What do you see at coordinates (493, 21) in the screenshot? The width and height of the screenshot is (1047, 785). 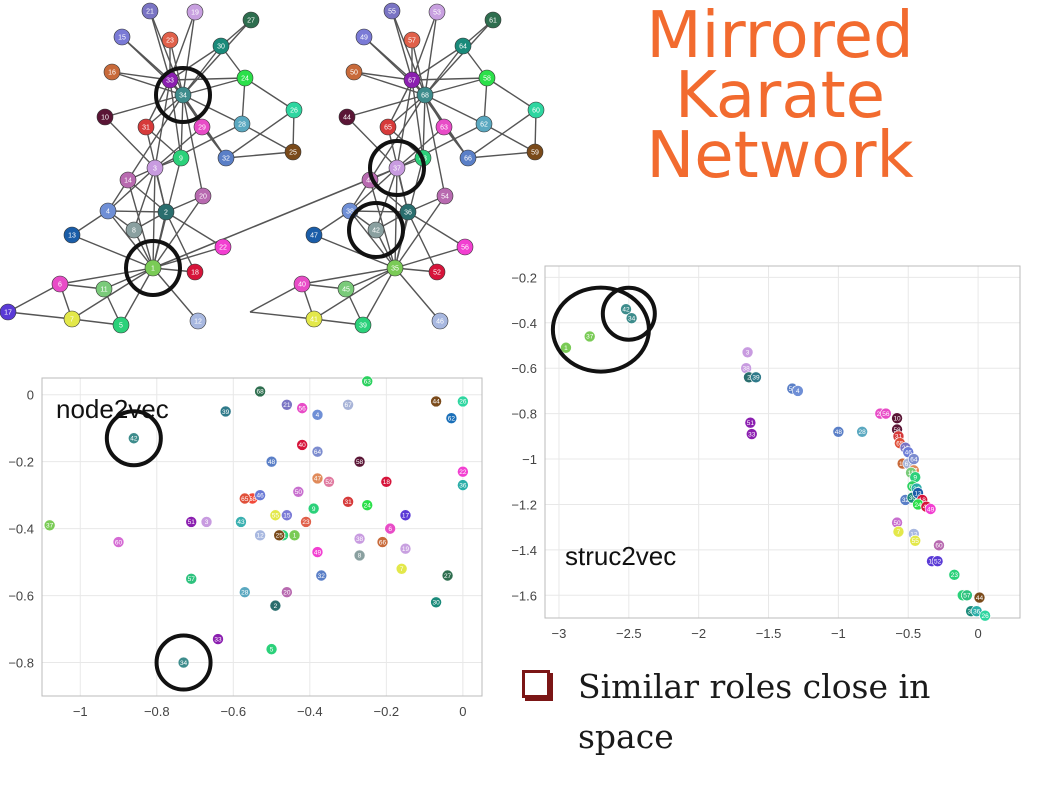 I see `svg-text: 61` at bounding box center [493, 21].